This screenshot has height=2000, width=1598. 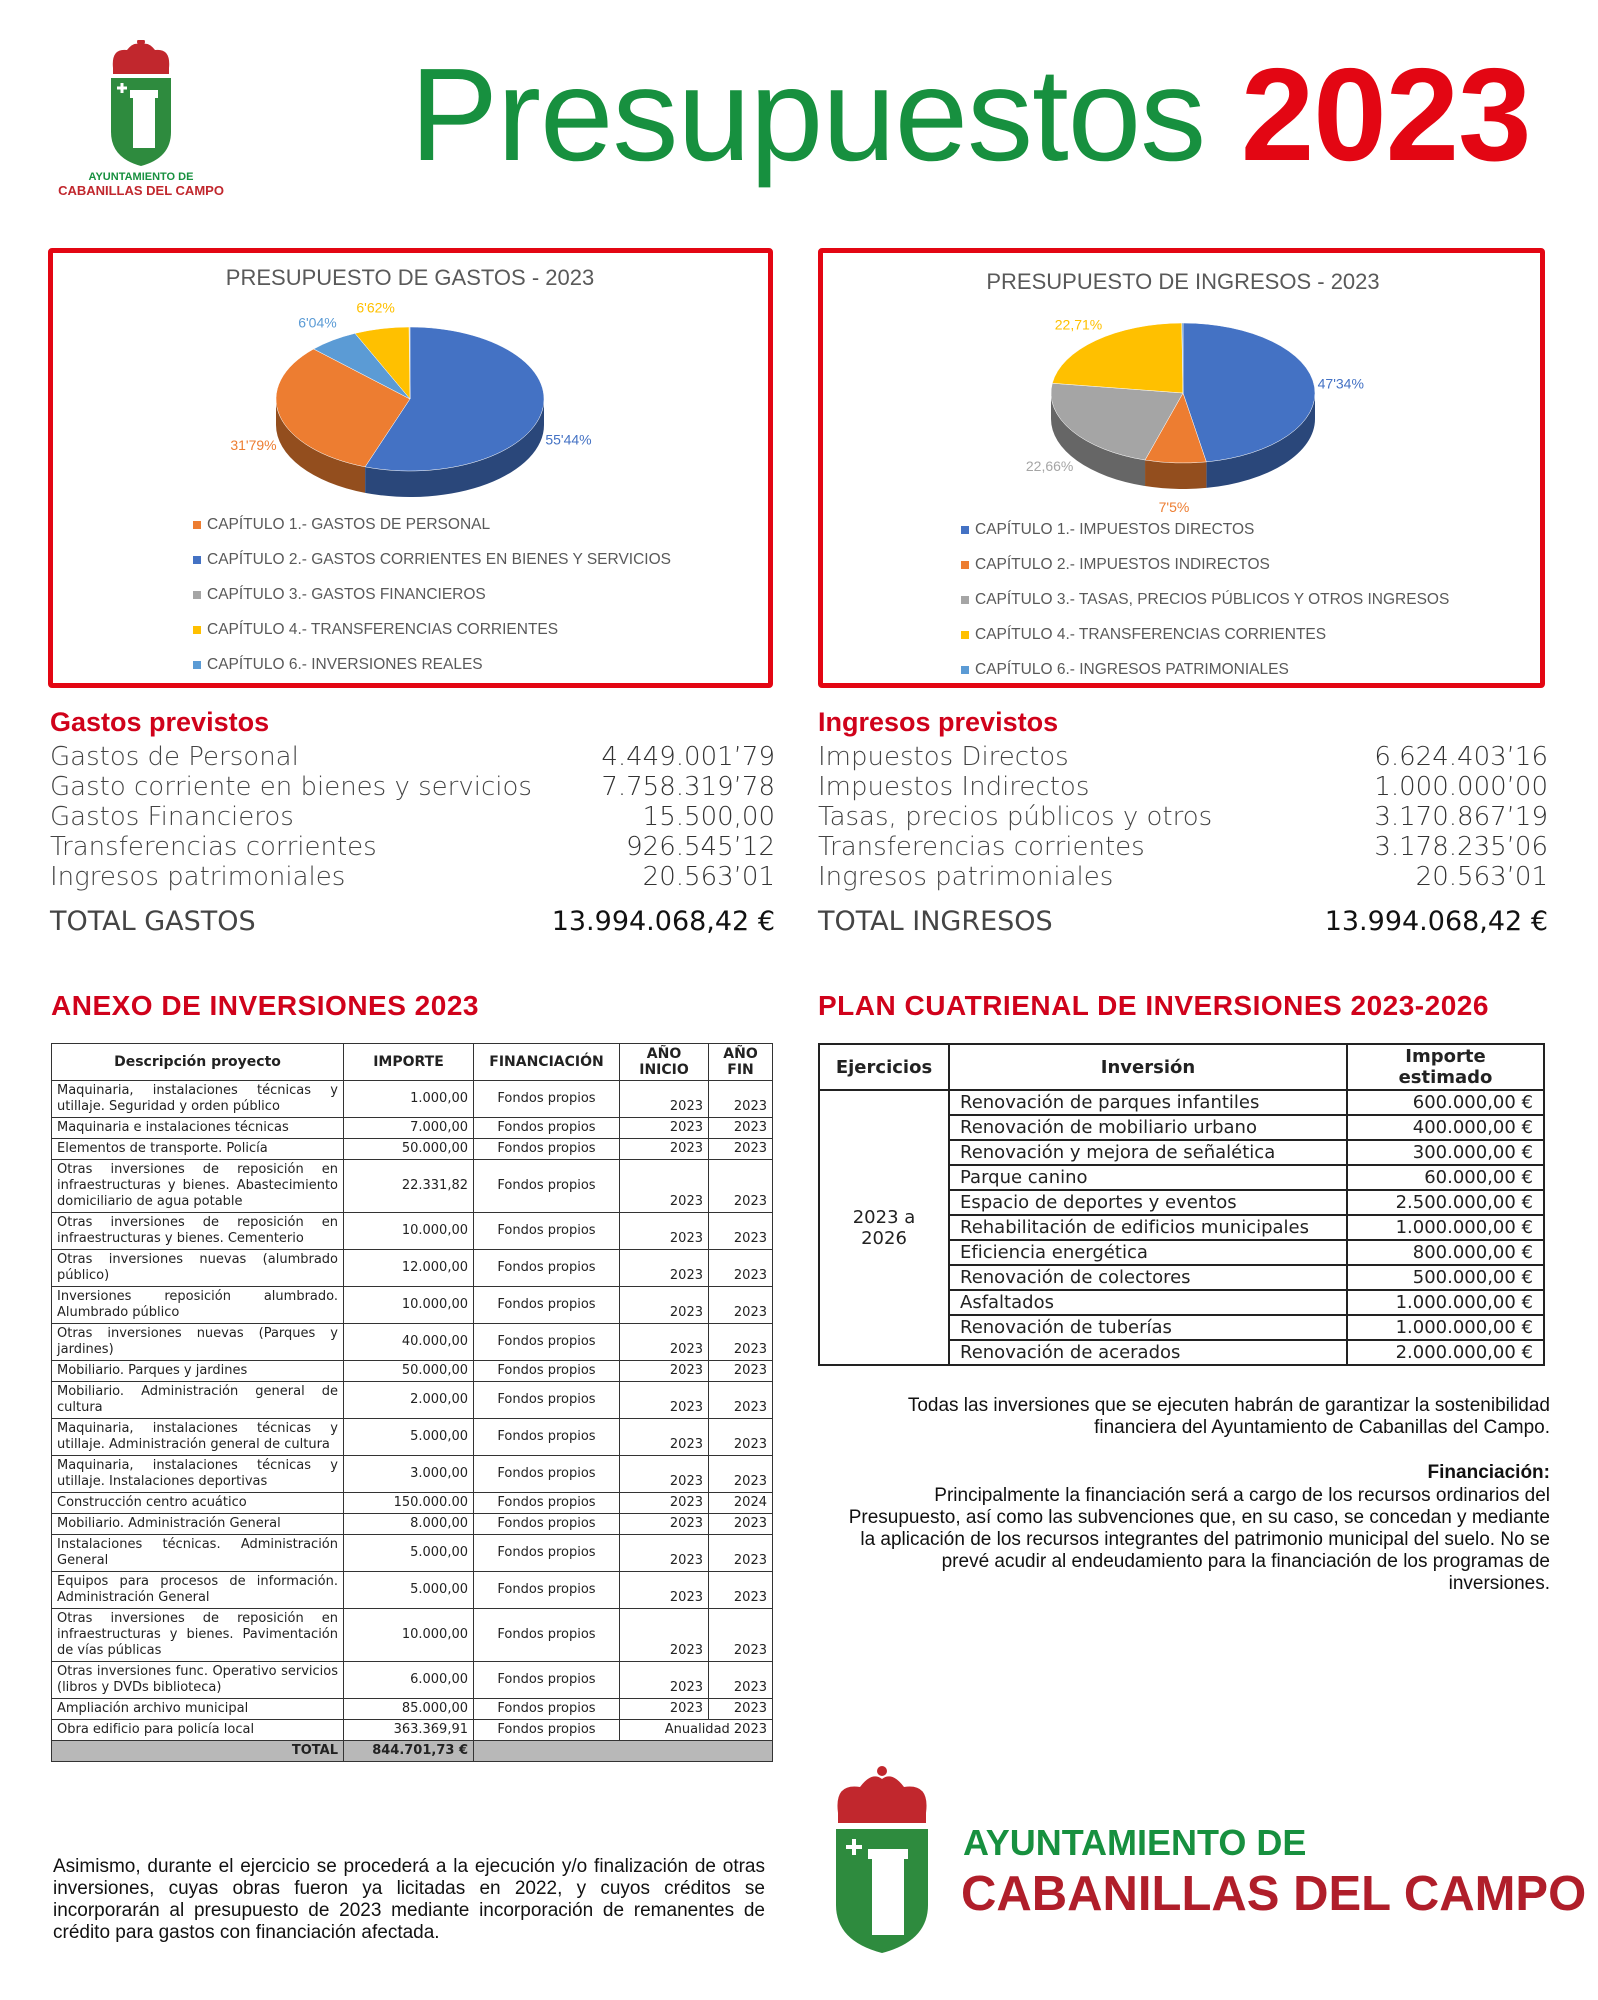 I want to click on table-cell: Renovación de colectores, so click(x=1148, y=1277).